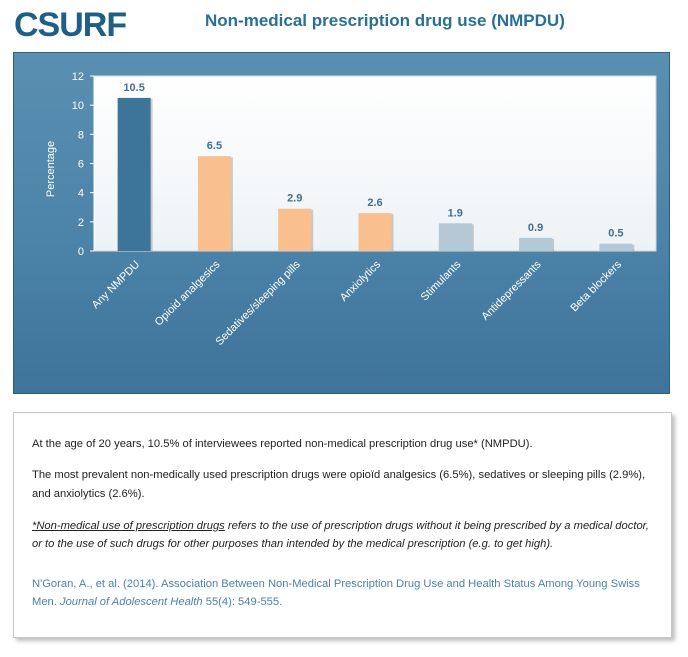 The image size is (688, 657). What do you see at coordinates (81, 252) in the screenshot?
I see `y-tick-label: 0` at bounding box center [81, 252].